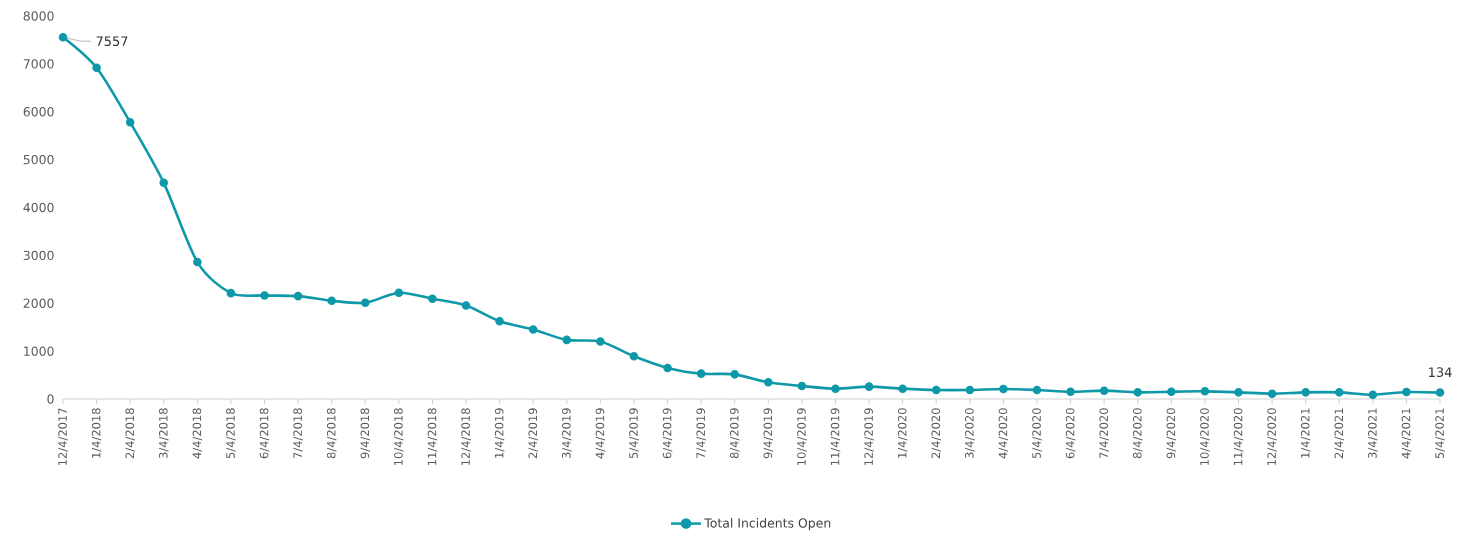 The width and height of the screenshot is (1463, 542). What do you see at coordinates (231, 433) in the screenshot?
I see `x-tick-label: 5/4/2018` at bounding box center [231, 433].